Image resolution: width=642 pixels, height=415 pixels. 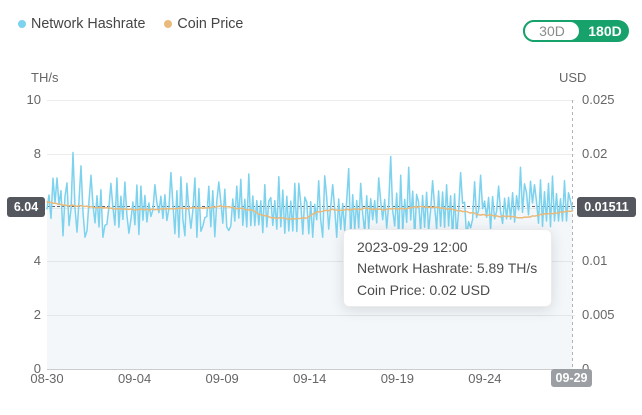 I want to click on right-axis-tick-label: 0.025, so click(x=598, y=99).